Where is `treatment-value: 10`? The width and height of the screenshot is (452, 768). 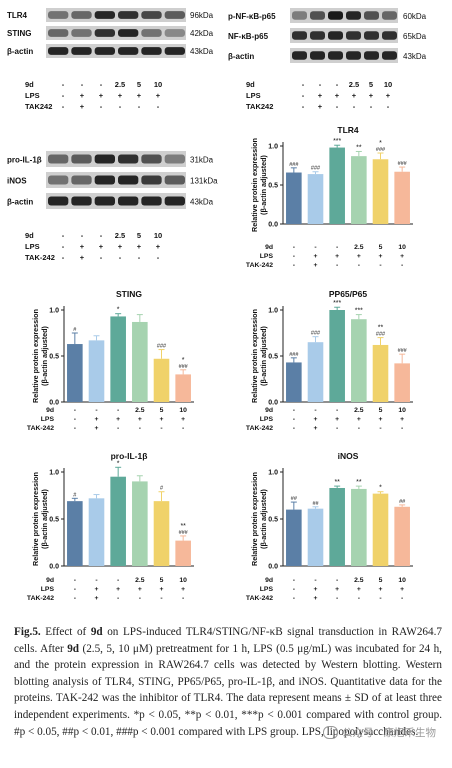 treatment-value: 10 is located at coordinates (183, 580).